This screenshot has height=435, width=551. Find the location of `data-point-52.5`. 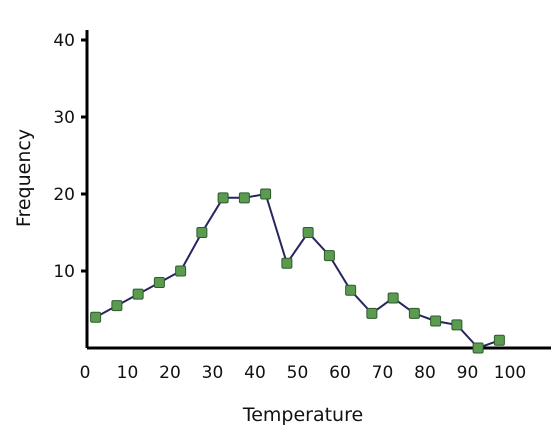

data-point-52.5 is located at coordinates (308, 232).